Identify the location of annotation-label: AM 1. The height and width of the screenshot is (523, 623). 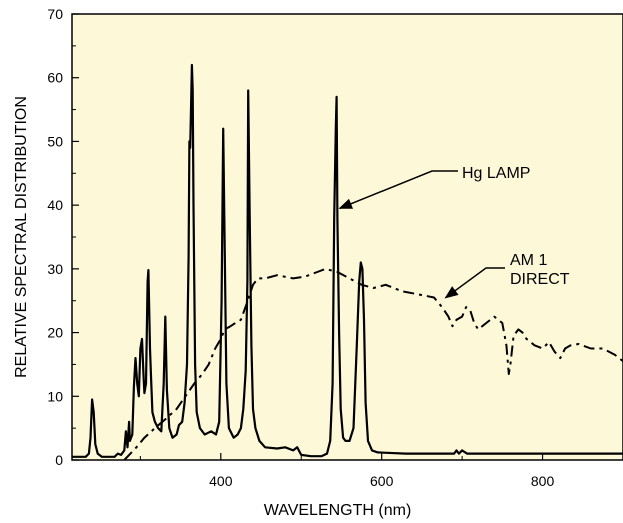
(528, 260).